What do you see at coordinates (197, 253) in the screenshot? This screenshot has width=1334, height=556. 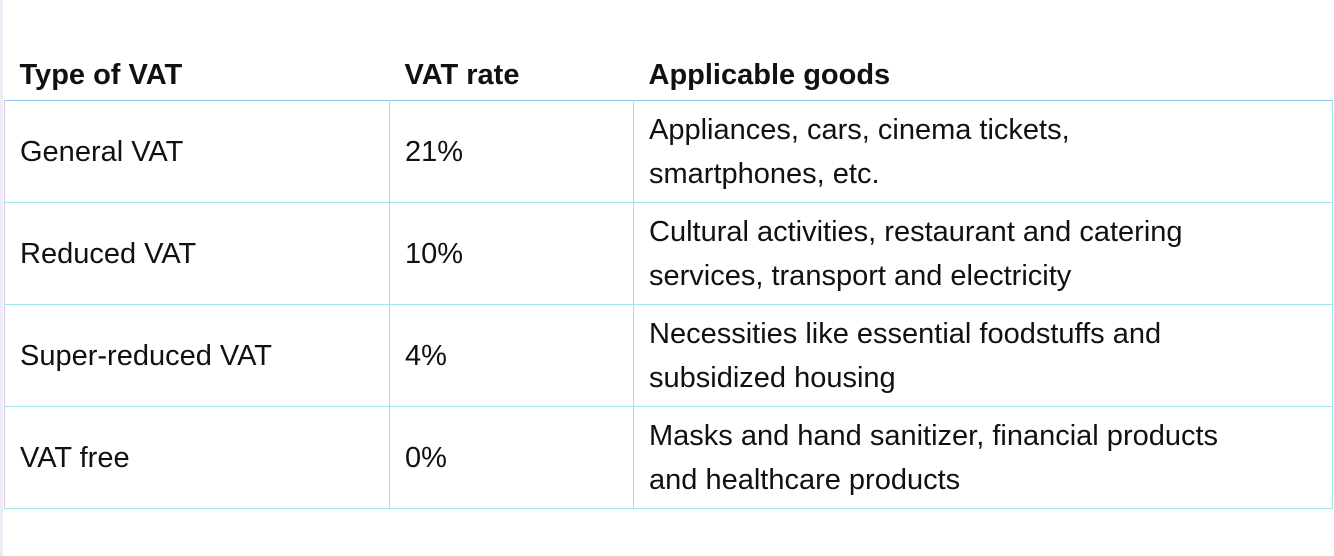 I see `cell-vat-type: Reduced VAT` at bounding box center [197, 253].